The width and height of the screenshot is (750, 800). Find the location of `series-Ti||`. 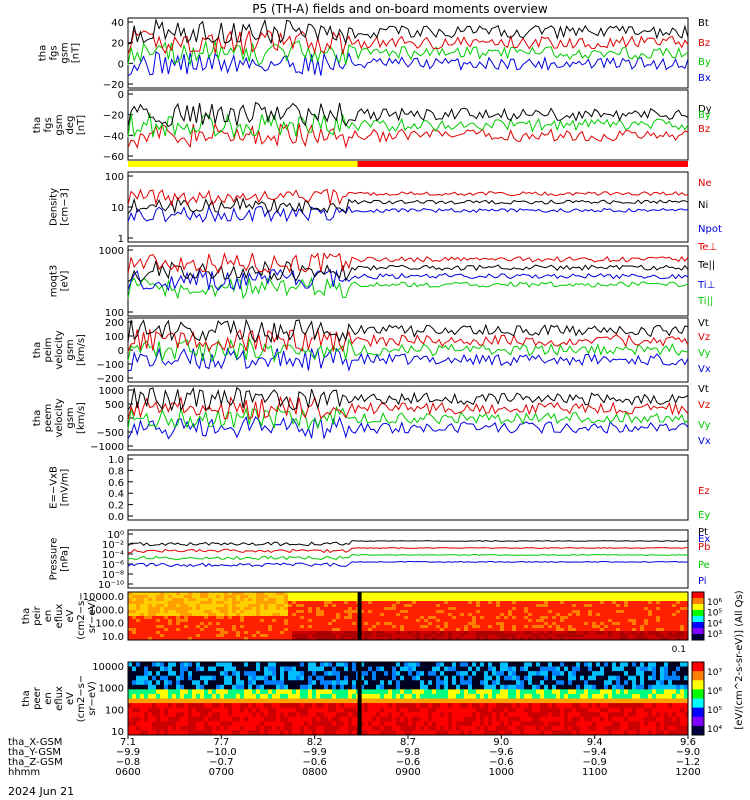

series-Ti|| is located at coordinates (408, 288).